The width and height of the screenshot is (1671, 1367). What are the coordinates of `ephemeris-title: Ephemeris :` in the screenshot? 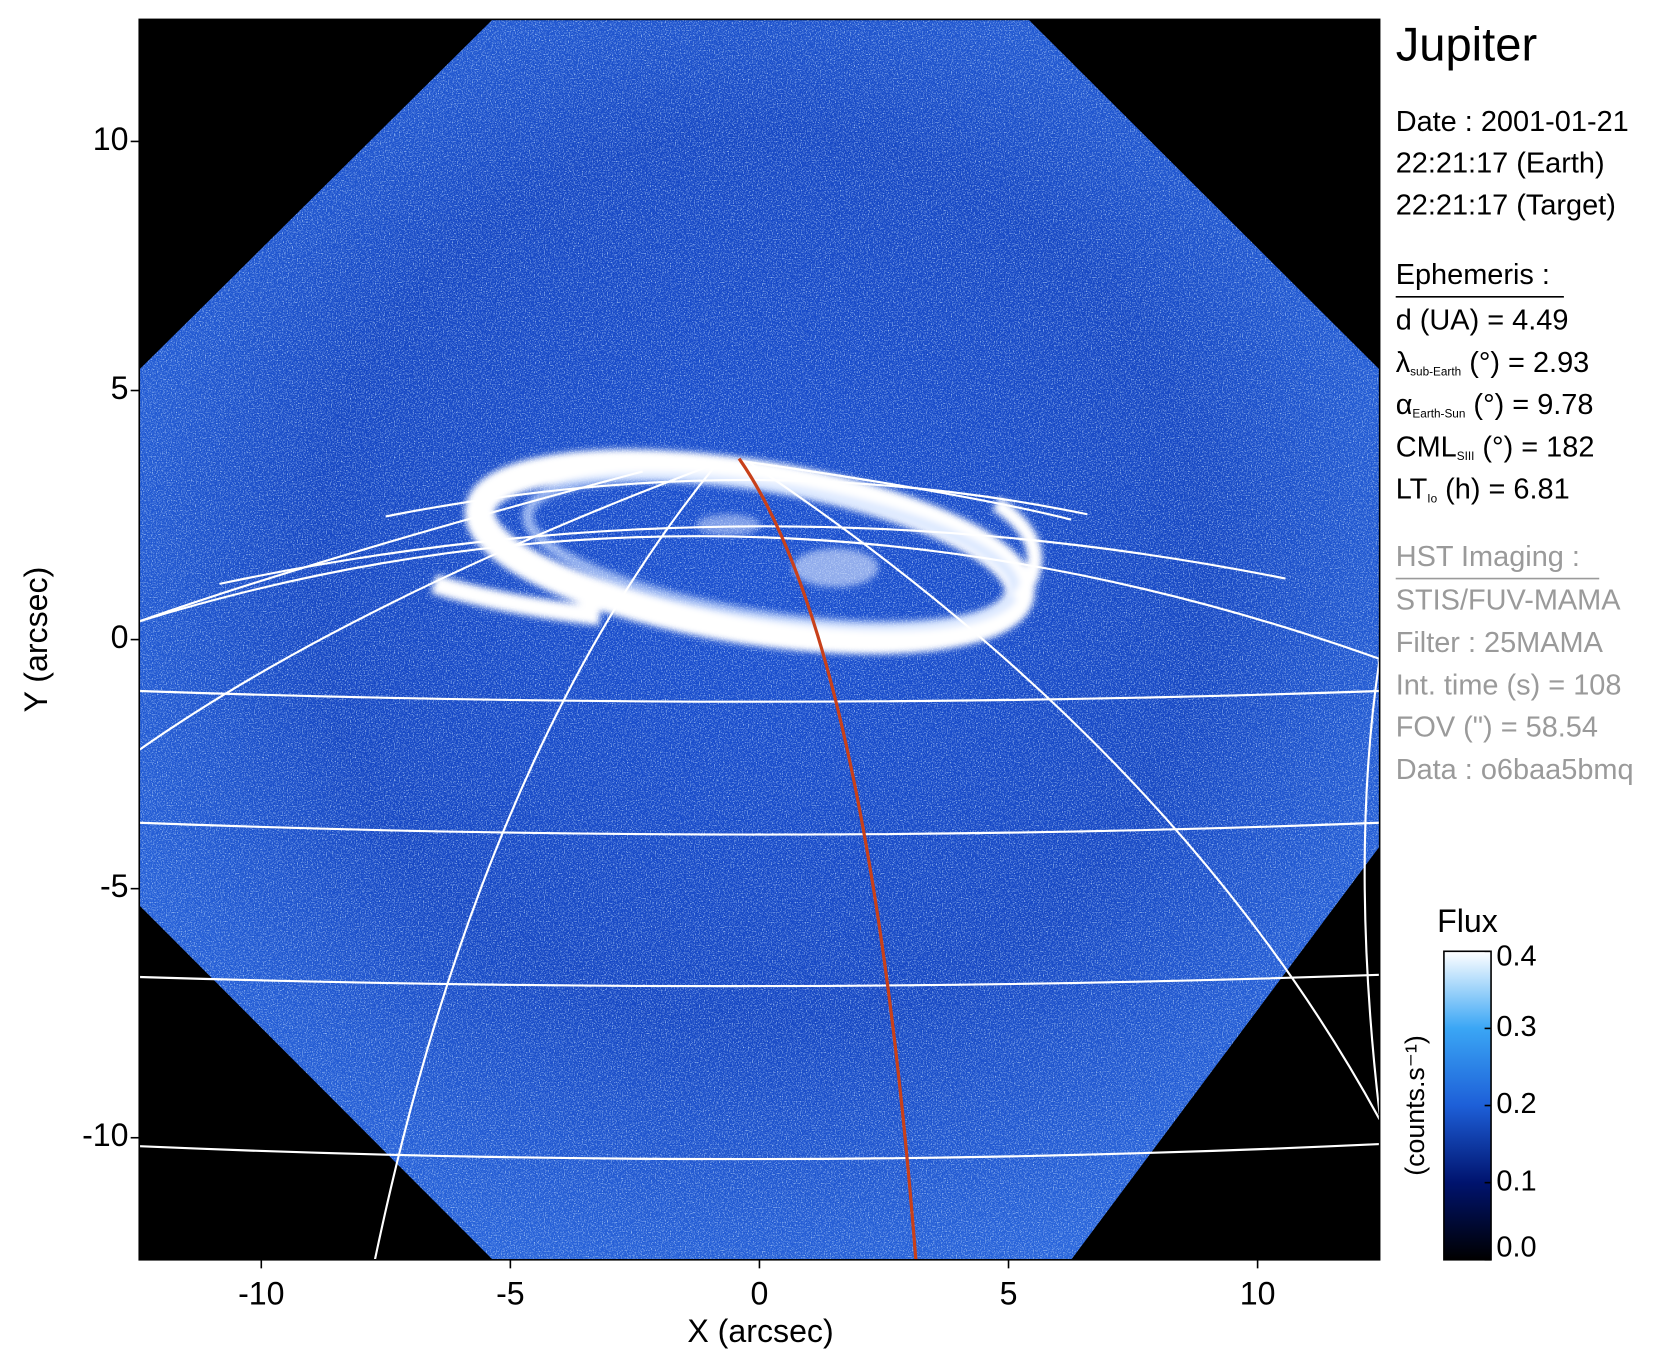 It's located at (1473, 275).